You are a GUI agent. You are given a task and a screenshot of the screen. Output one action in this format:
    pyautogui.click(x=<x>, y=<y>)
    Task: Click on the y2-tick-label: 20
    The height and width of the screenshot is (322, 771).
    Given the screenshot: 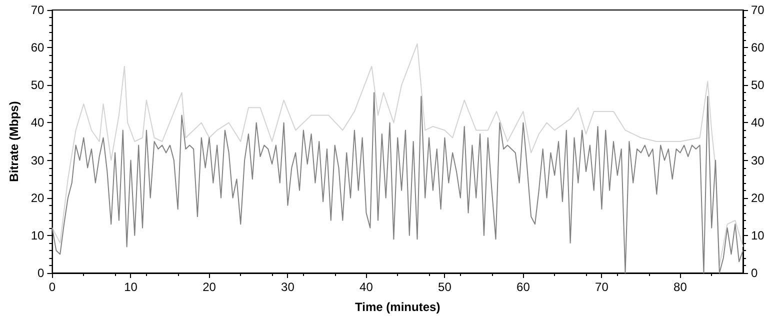 What is the action you would take?
    pyautogui.click(x=758, y=197)
    